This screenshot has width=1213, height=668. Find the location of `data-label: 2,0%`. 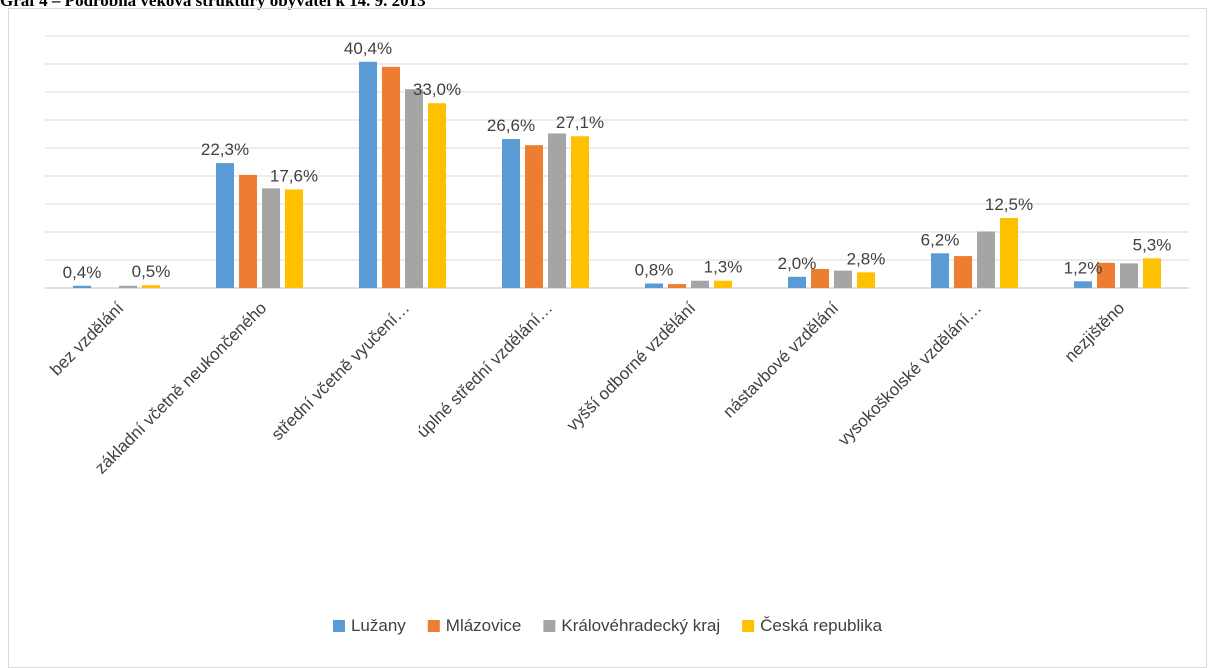

data-label: 2,0% is located at coordinates (797, 263).